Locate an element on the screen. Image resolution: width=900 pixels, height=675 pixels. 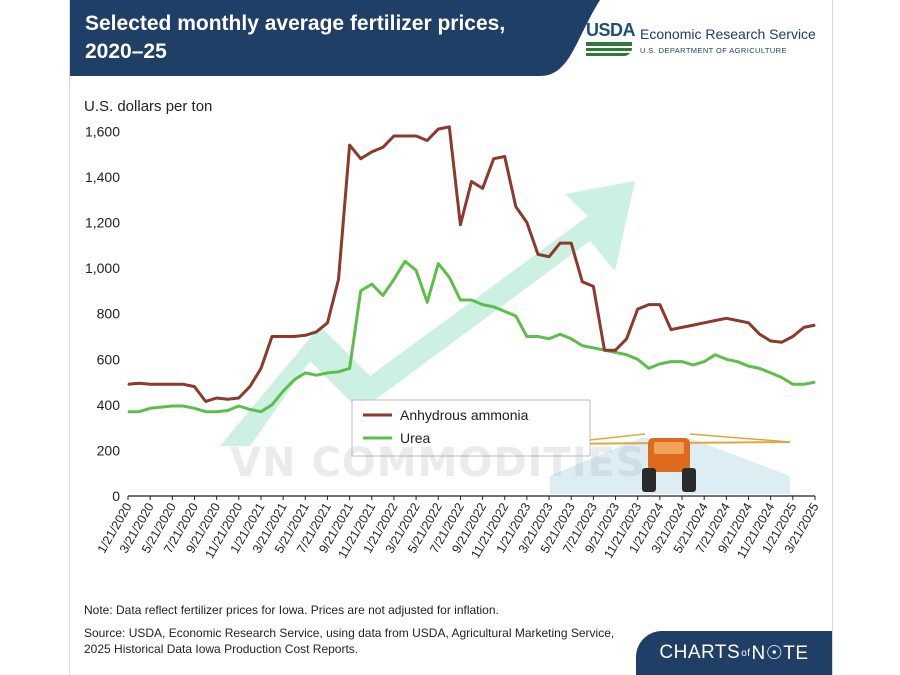
header-banner is located at coordinates (335, 38).